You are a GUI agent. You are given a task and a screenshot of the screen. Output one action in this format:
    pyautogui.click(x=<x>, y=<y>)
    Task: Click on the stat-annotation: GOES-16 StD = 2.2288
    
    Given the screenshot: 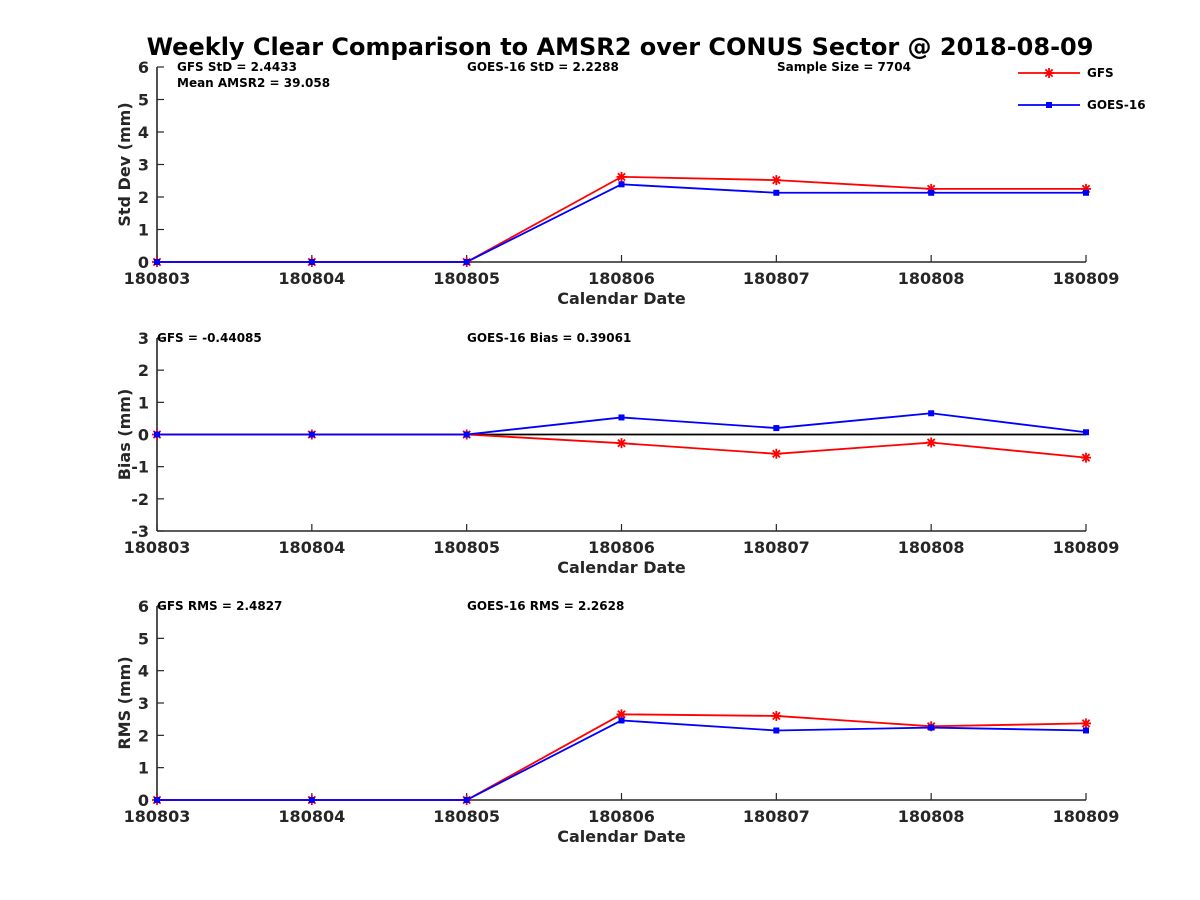 What is the action you would take?
    pyautogui.click(x=543, y=67)
    